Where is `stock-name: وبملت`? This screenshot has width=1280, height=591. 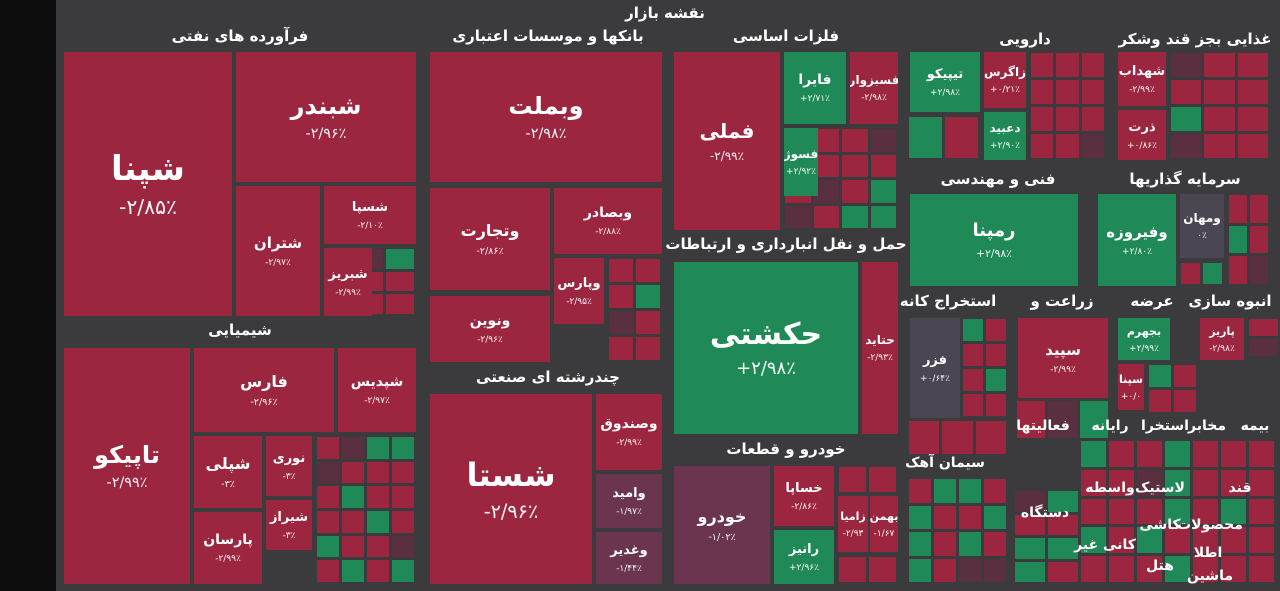
stock-name: وبملت is located at coordinates (546, 106).